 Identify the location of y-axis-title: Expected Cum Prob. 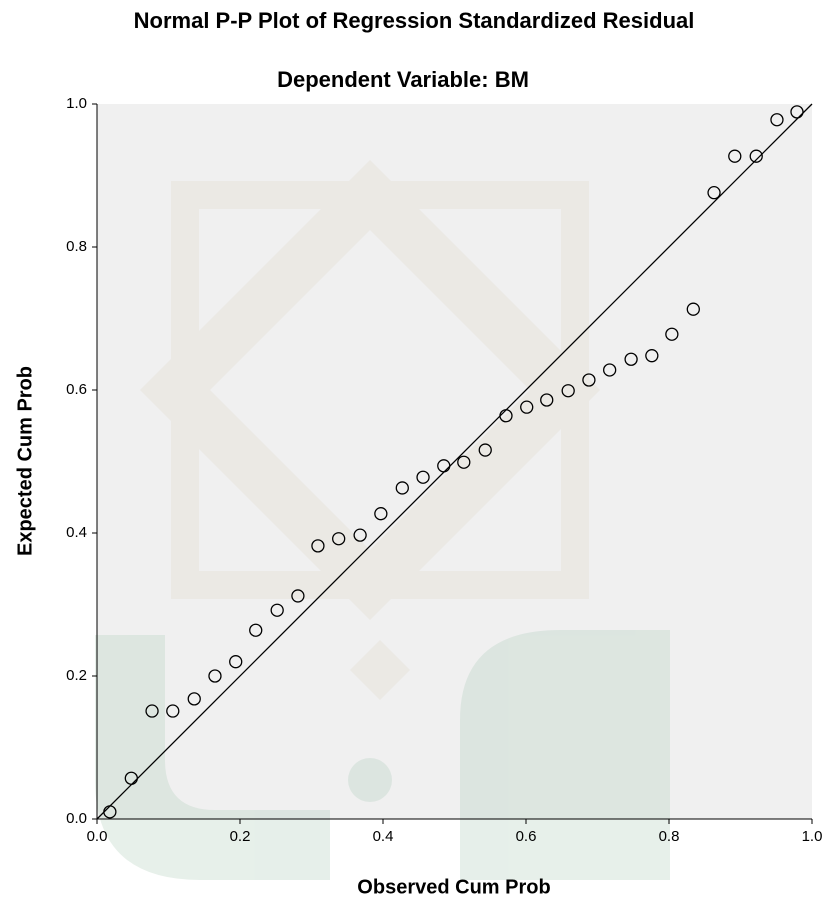
(25, 461).